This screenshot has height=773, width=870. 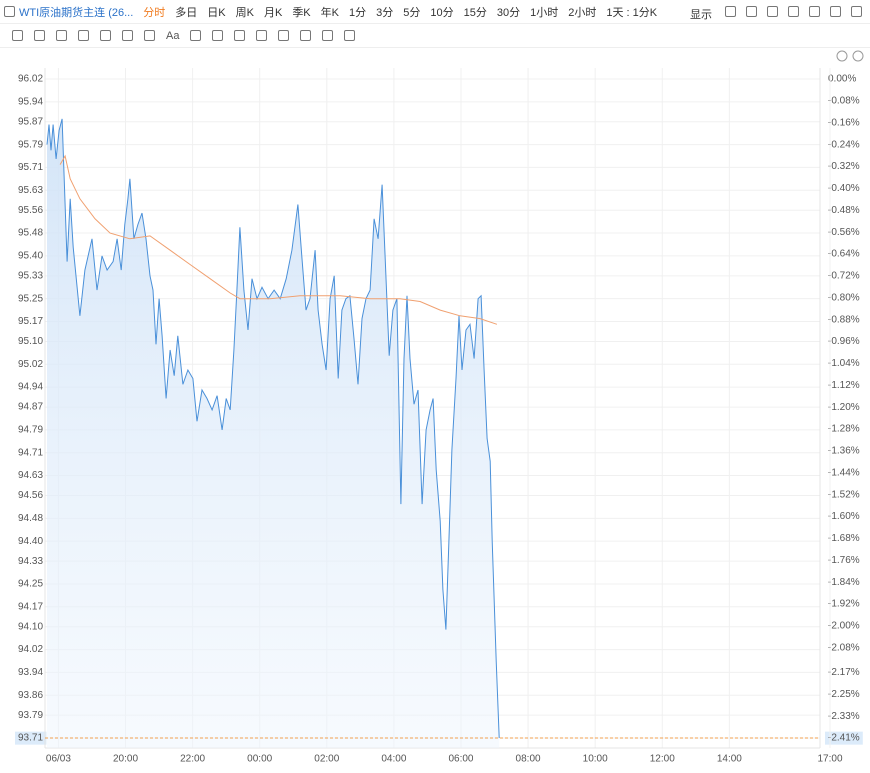 What do you see at coordinates (273, 12) in the screenshot?
I see `period-button: 月K` at bounding box center [273, 12].